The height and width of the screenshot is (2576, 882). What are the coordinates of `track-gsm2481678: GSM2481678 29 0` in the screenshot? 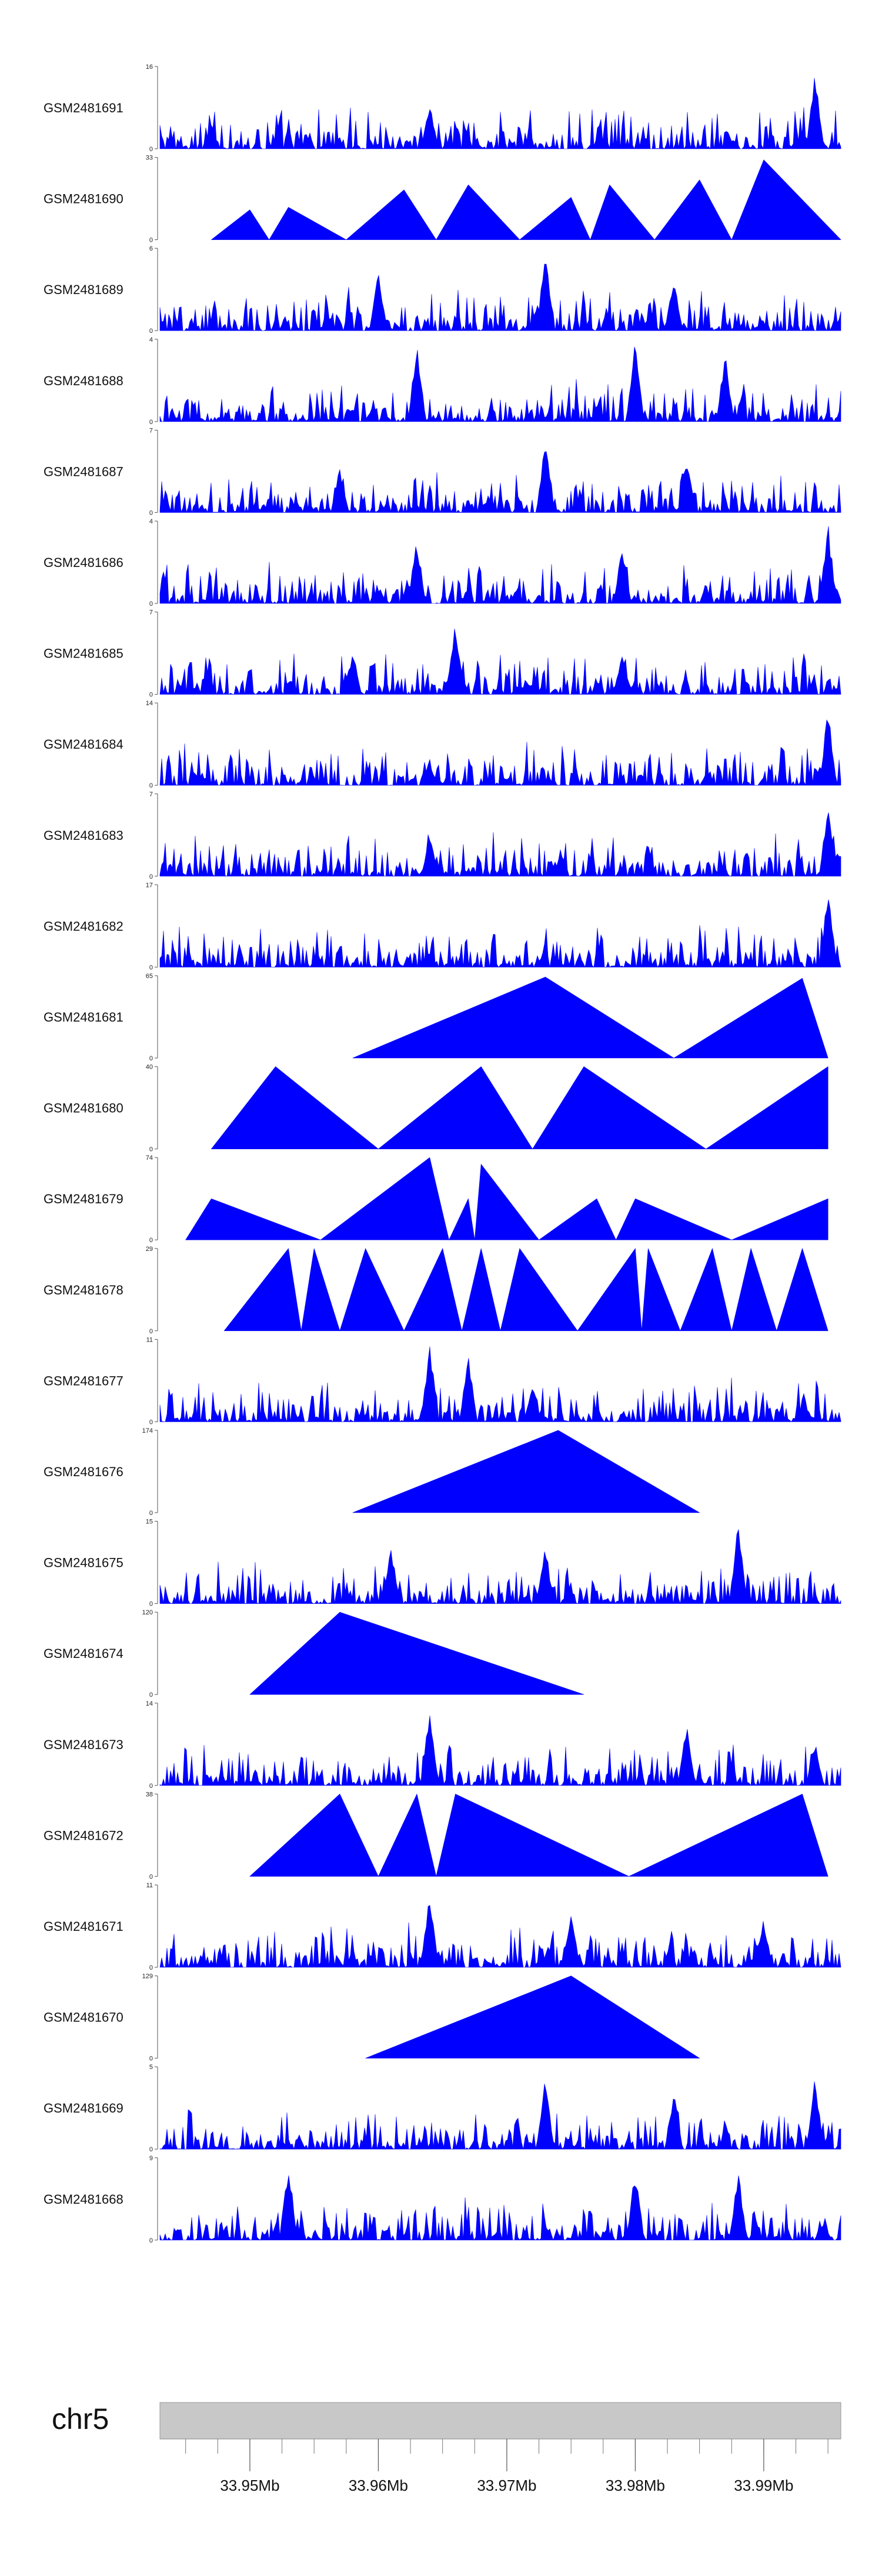 It's located at (436, 1290).